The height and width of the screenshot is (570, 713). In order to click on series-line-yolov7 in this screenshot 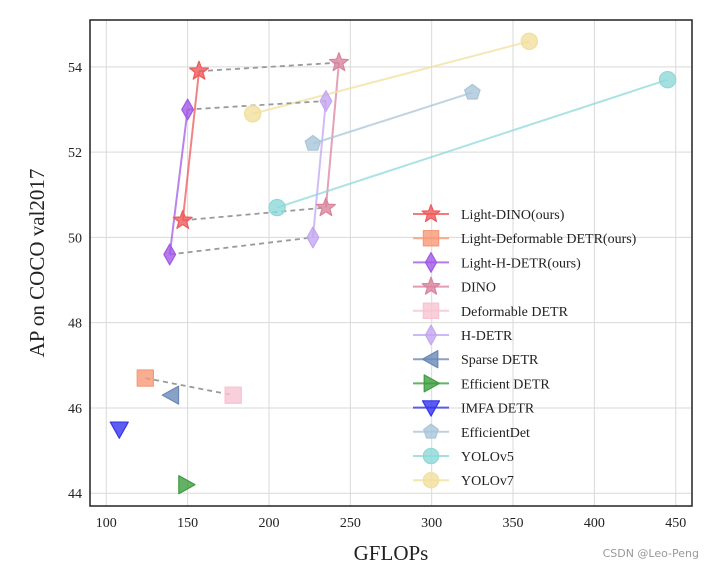, I will do `click(391, 77)`.